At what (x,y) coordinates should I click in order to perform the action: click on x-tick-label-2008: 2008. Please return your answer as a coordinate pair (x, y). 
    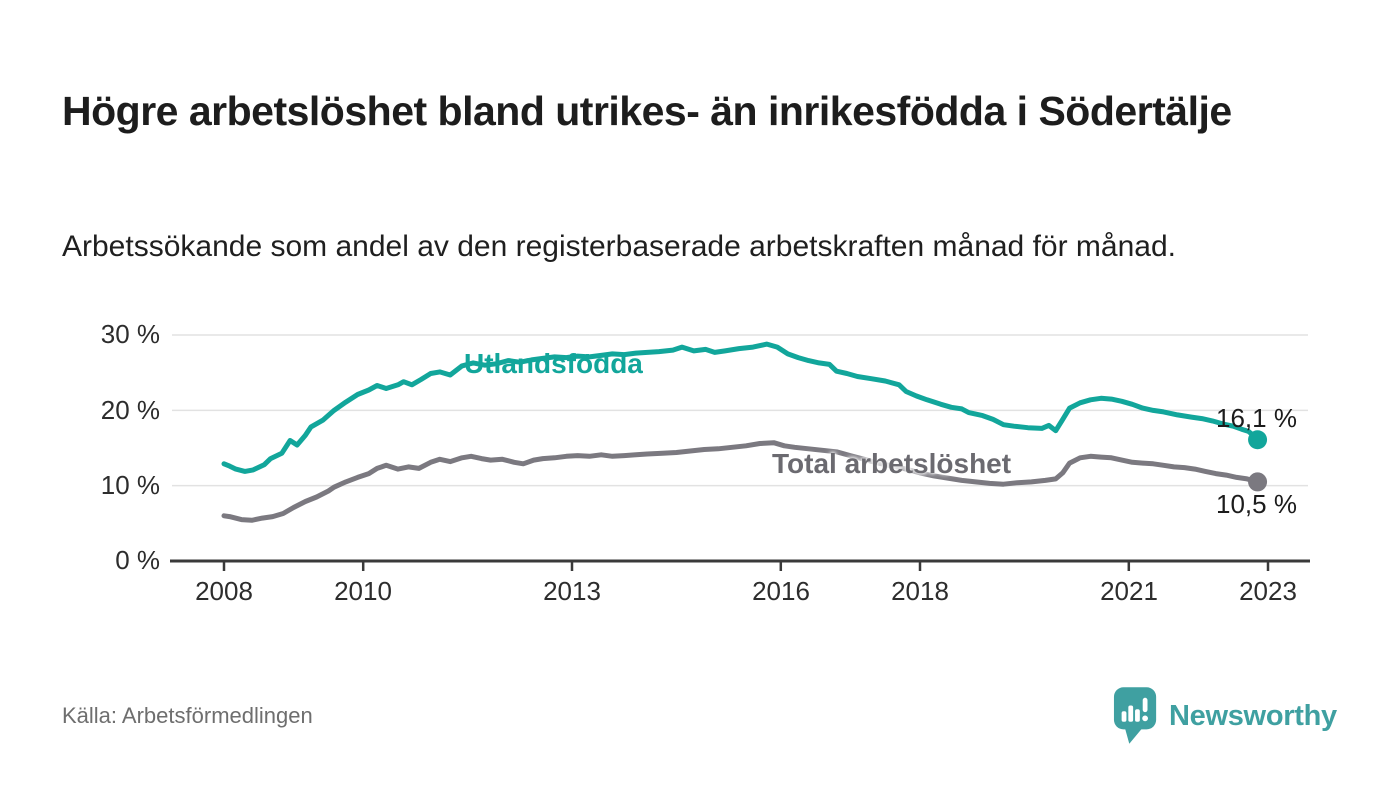
    Looking at the image, I should click on (224, 591).